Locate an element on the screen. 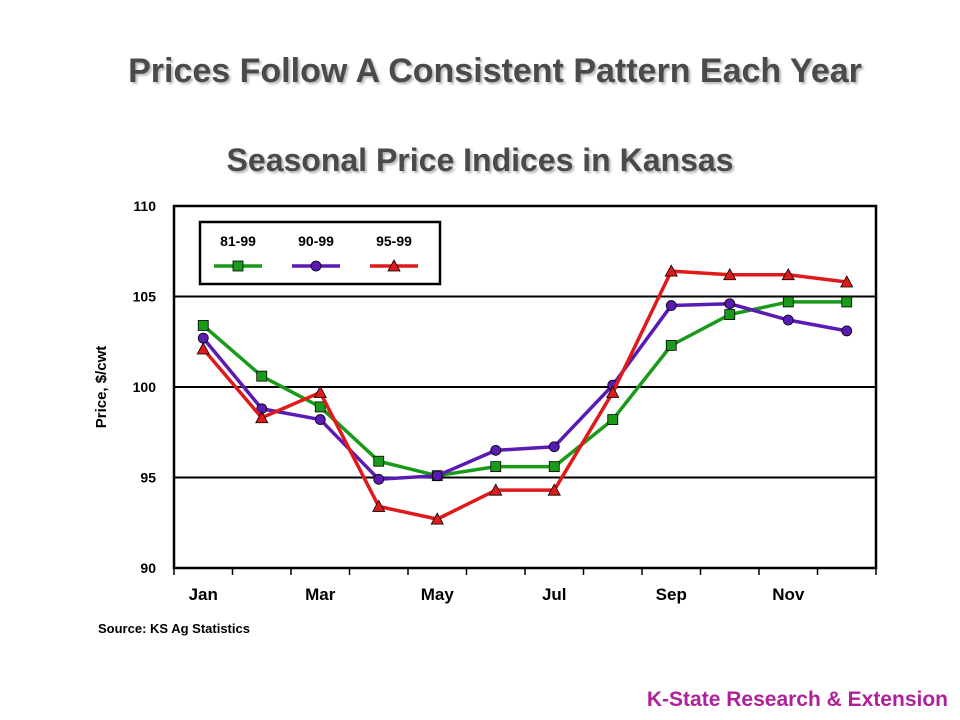  data-point-95-99-Feb is located at coordinates (262, 417).